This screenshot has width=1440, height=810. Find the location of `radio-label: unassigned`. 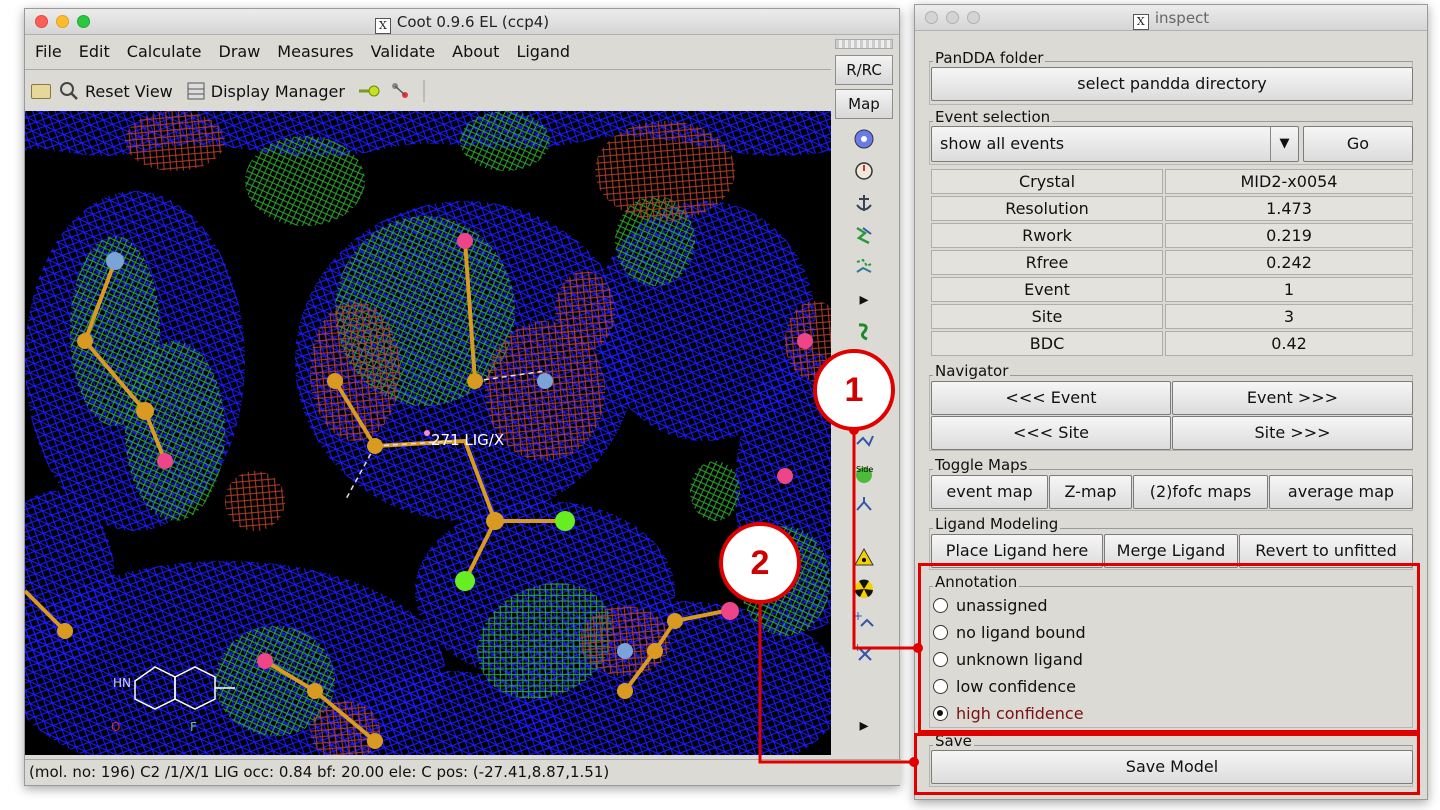

radio-label: unassigned is located at coordinates (1002, 605).